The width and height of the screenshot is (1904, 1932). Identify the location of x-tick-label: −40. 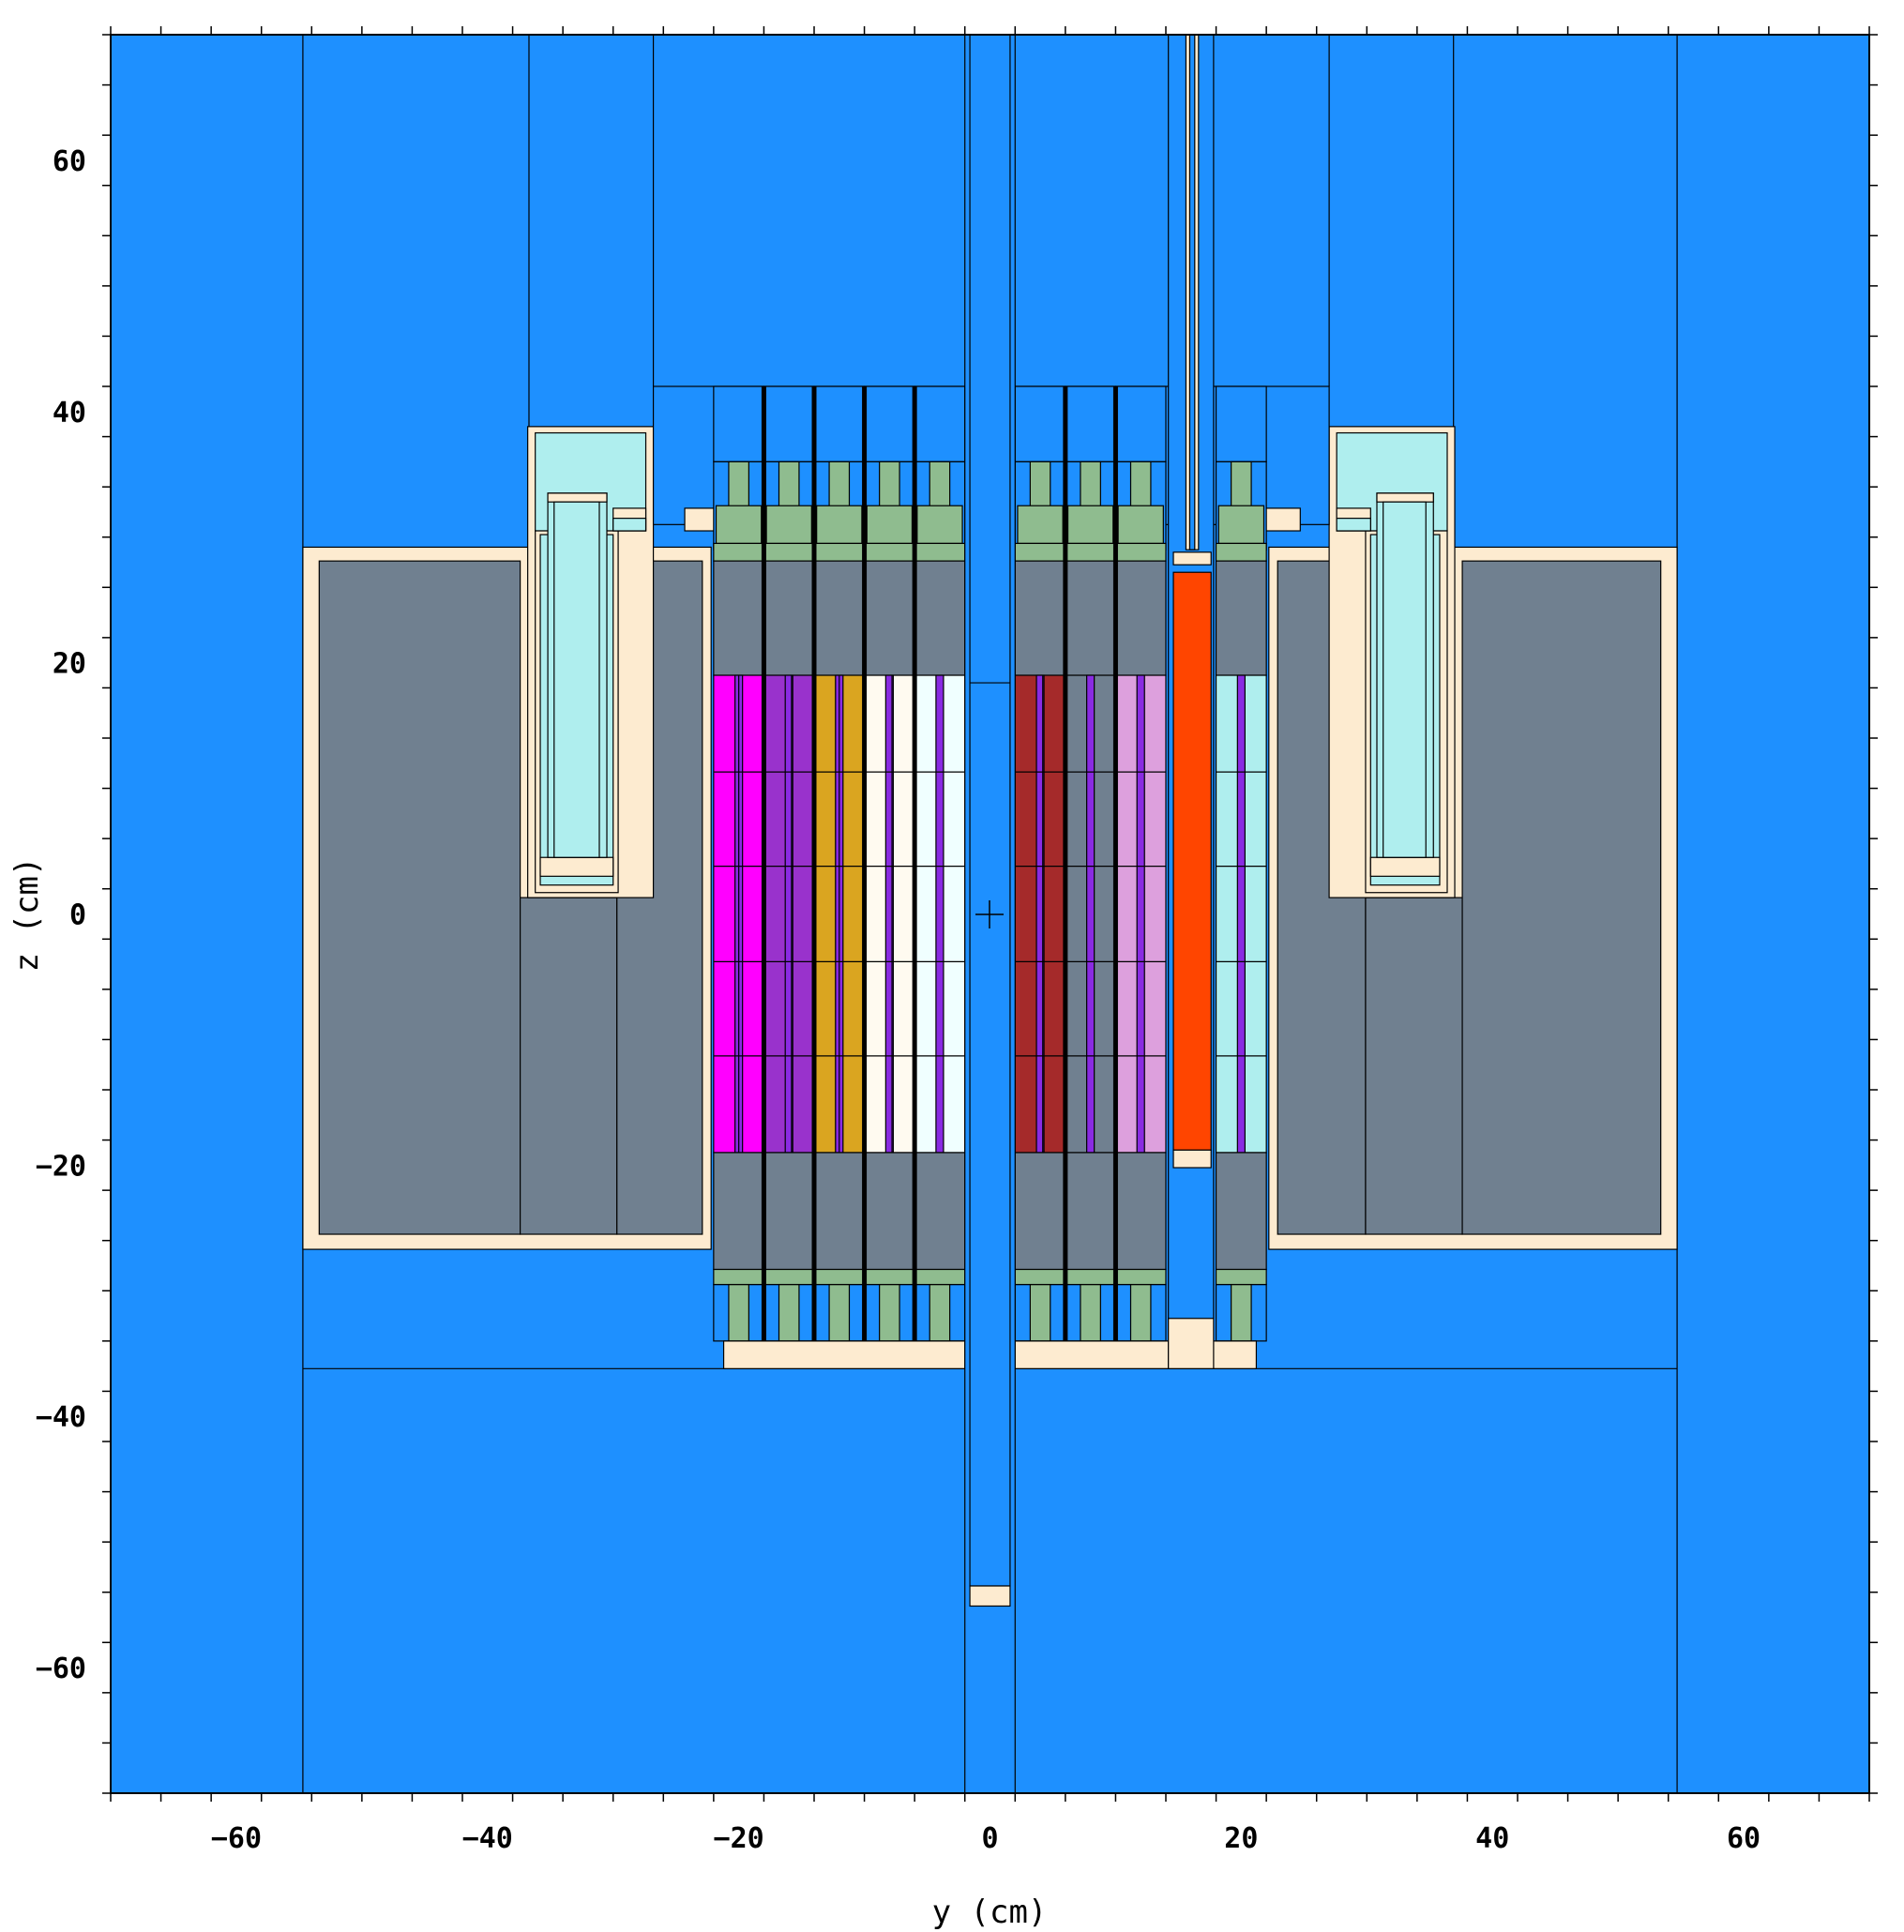
(488, 1838).